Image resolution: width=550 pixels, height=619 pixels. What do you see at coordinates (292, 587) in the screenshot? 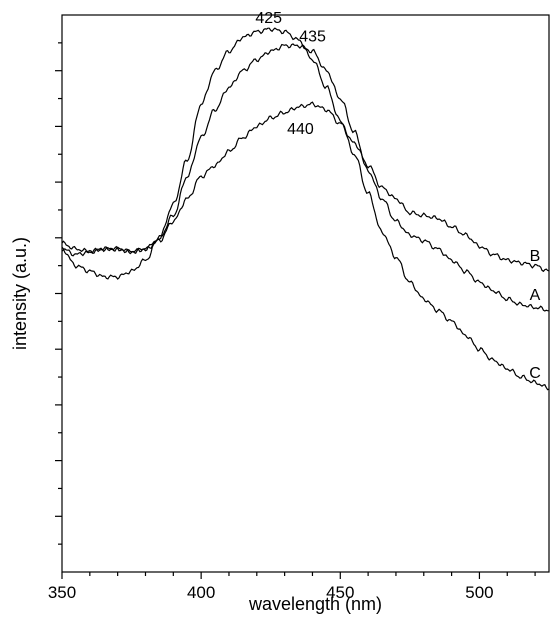
I see `x-axis-ticks: 350 400 450 500` at bounding box center [292, 587].